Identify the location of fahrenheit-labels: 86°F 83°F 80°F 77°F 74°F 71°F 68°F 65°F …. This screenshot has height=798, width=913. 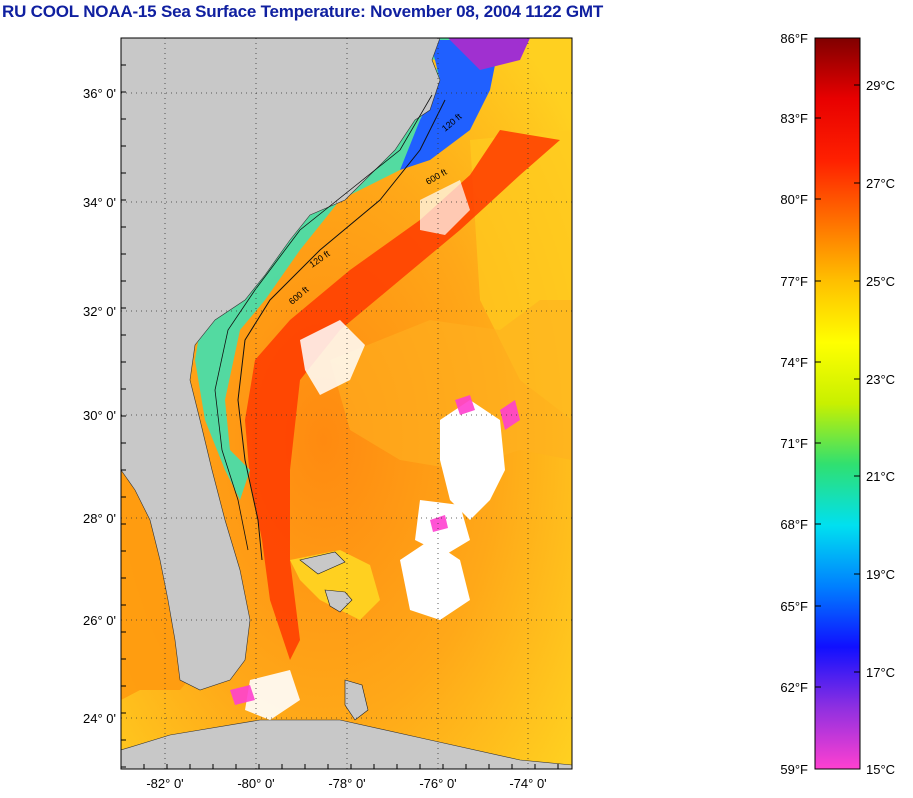
(794, 404).